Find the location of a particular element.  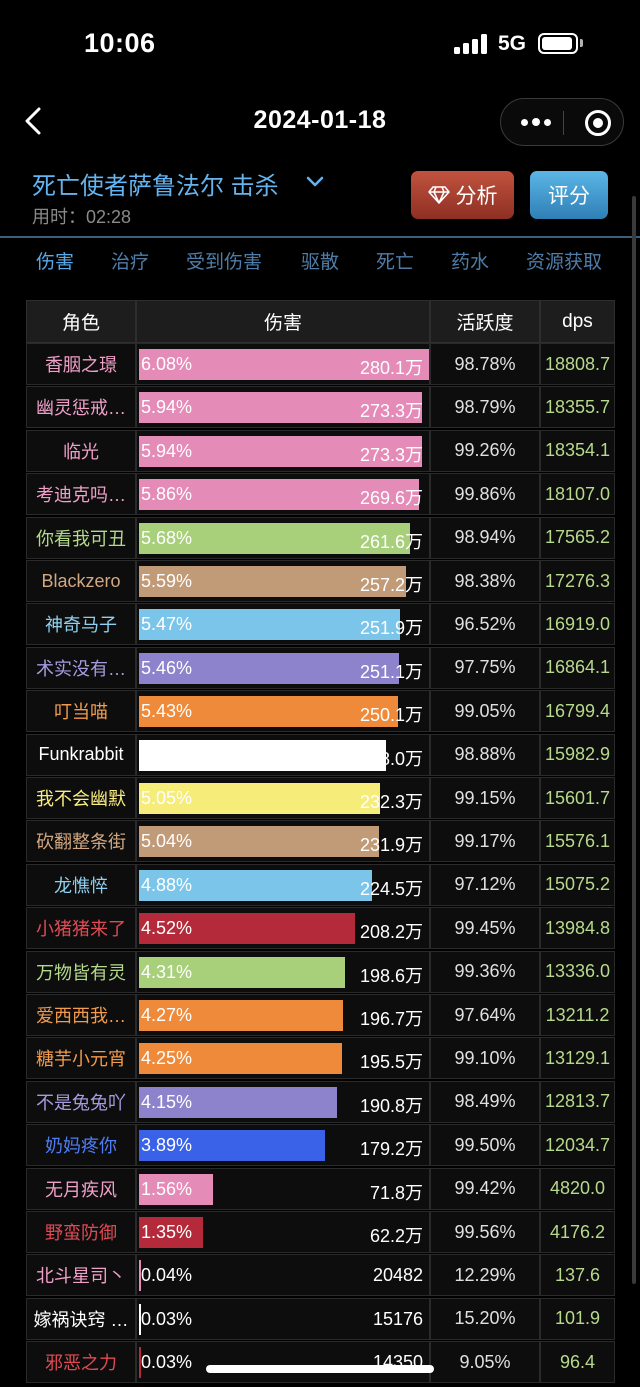

table-row: 神奇马子 5.47% 251.9万 96.52% 16919.0 is located at coordinates (320, 624).